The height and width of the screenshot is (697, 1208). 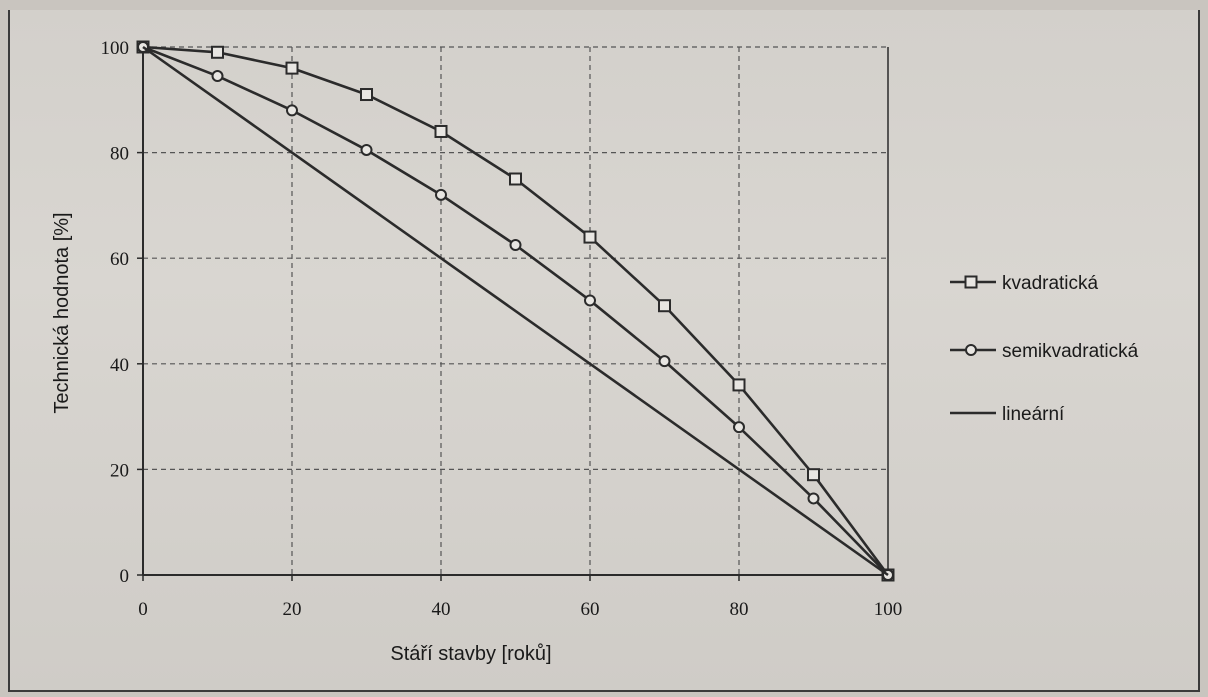 I want to click on y-tick-label: 20, so click(x=119, y=470).